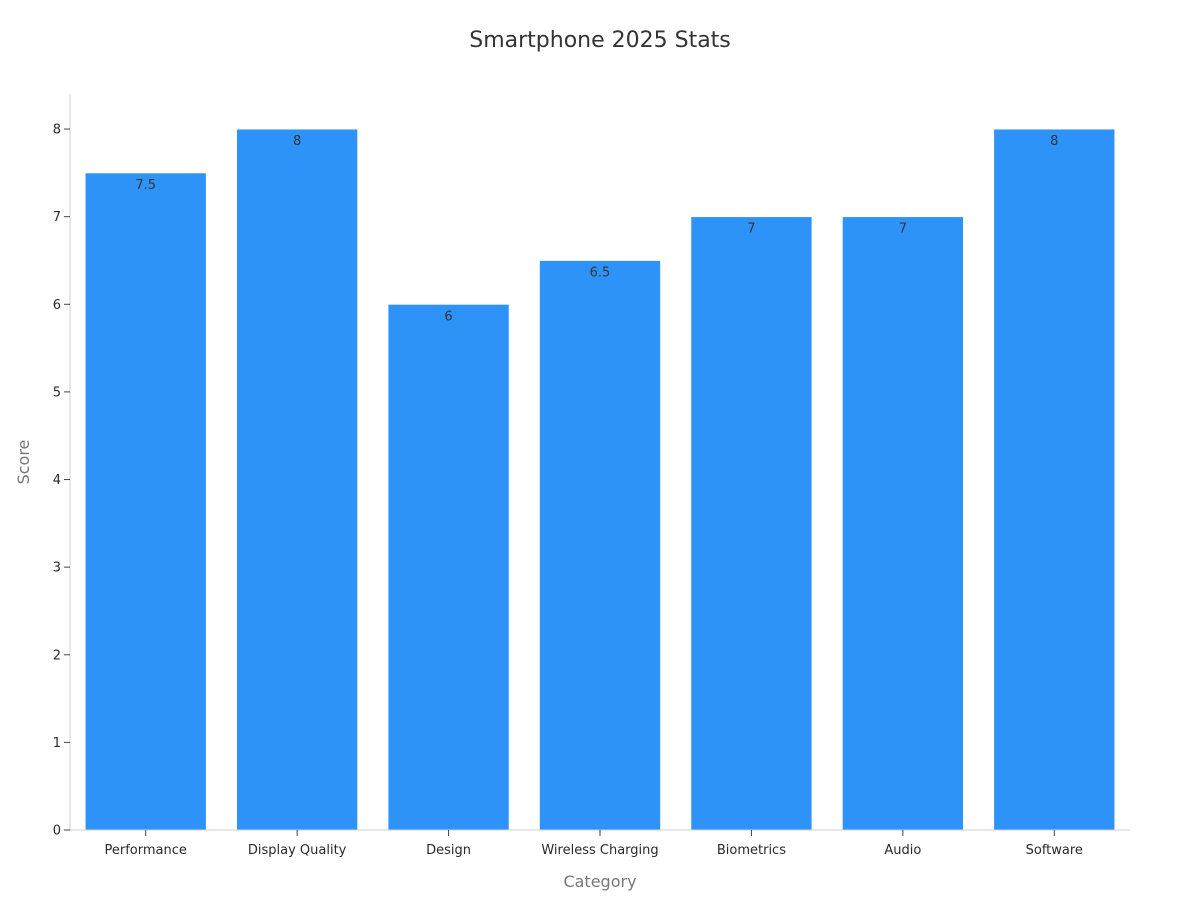 The width and height of the screenshot is (1200, 900). Describe the element at coordinates (57, 743) in the screenshot. I see `y-tick-label: 1` at that location.